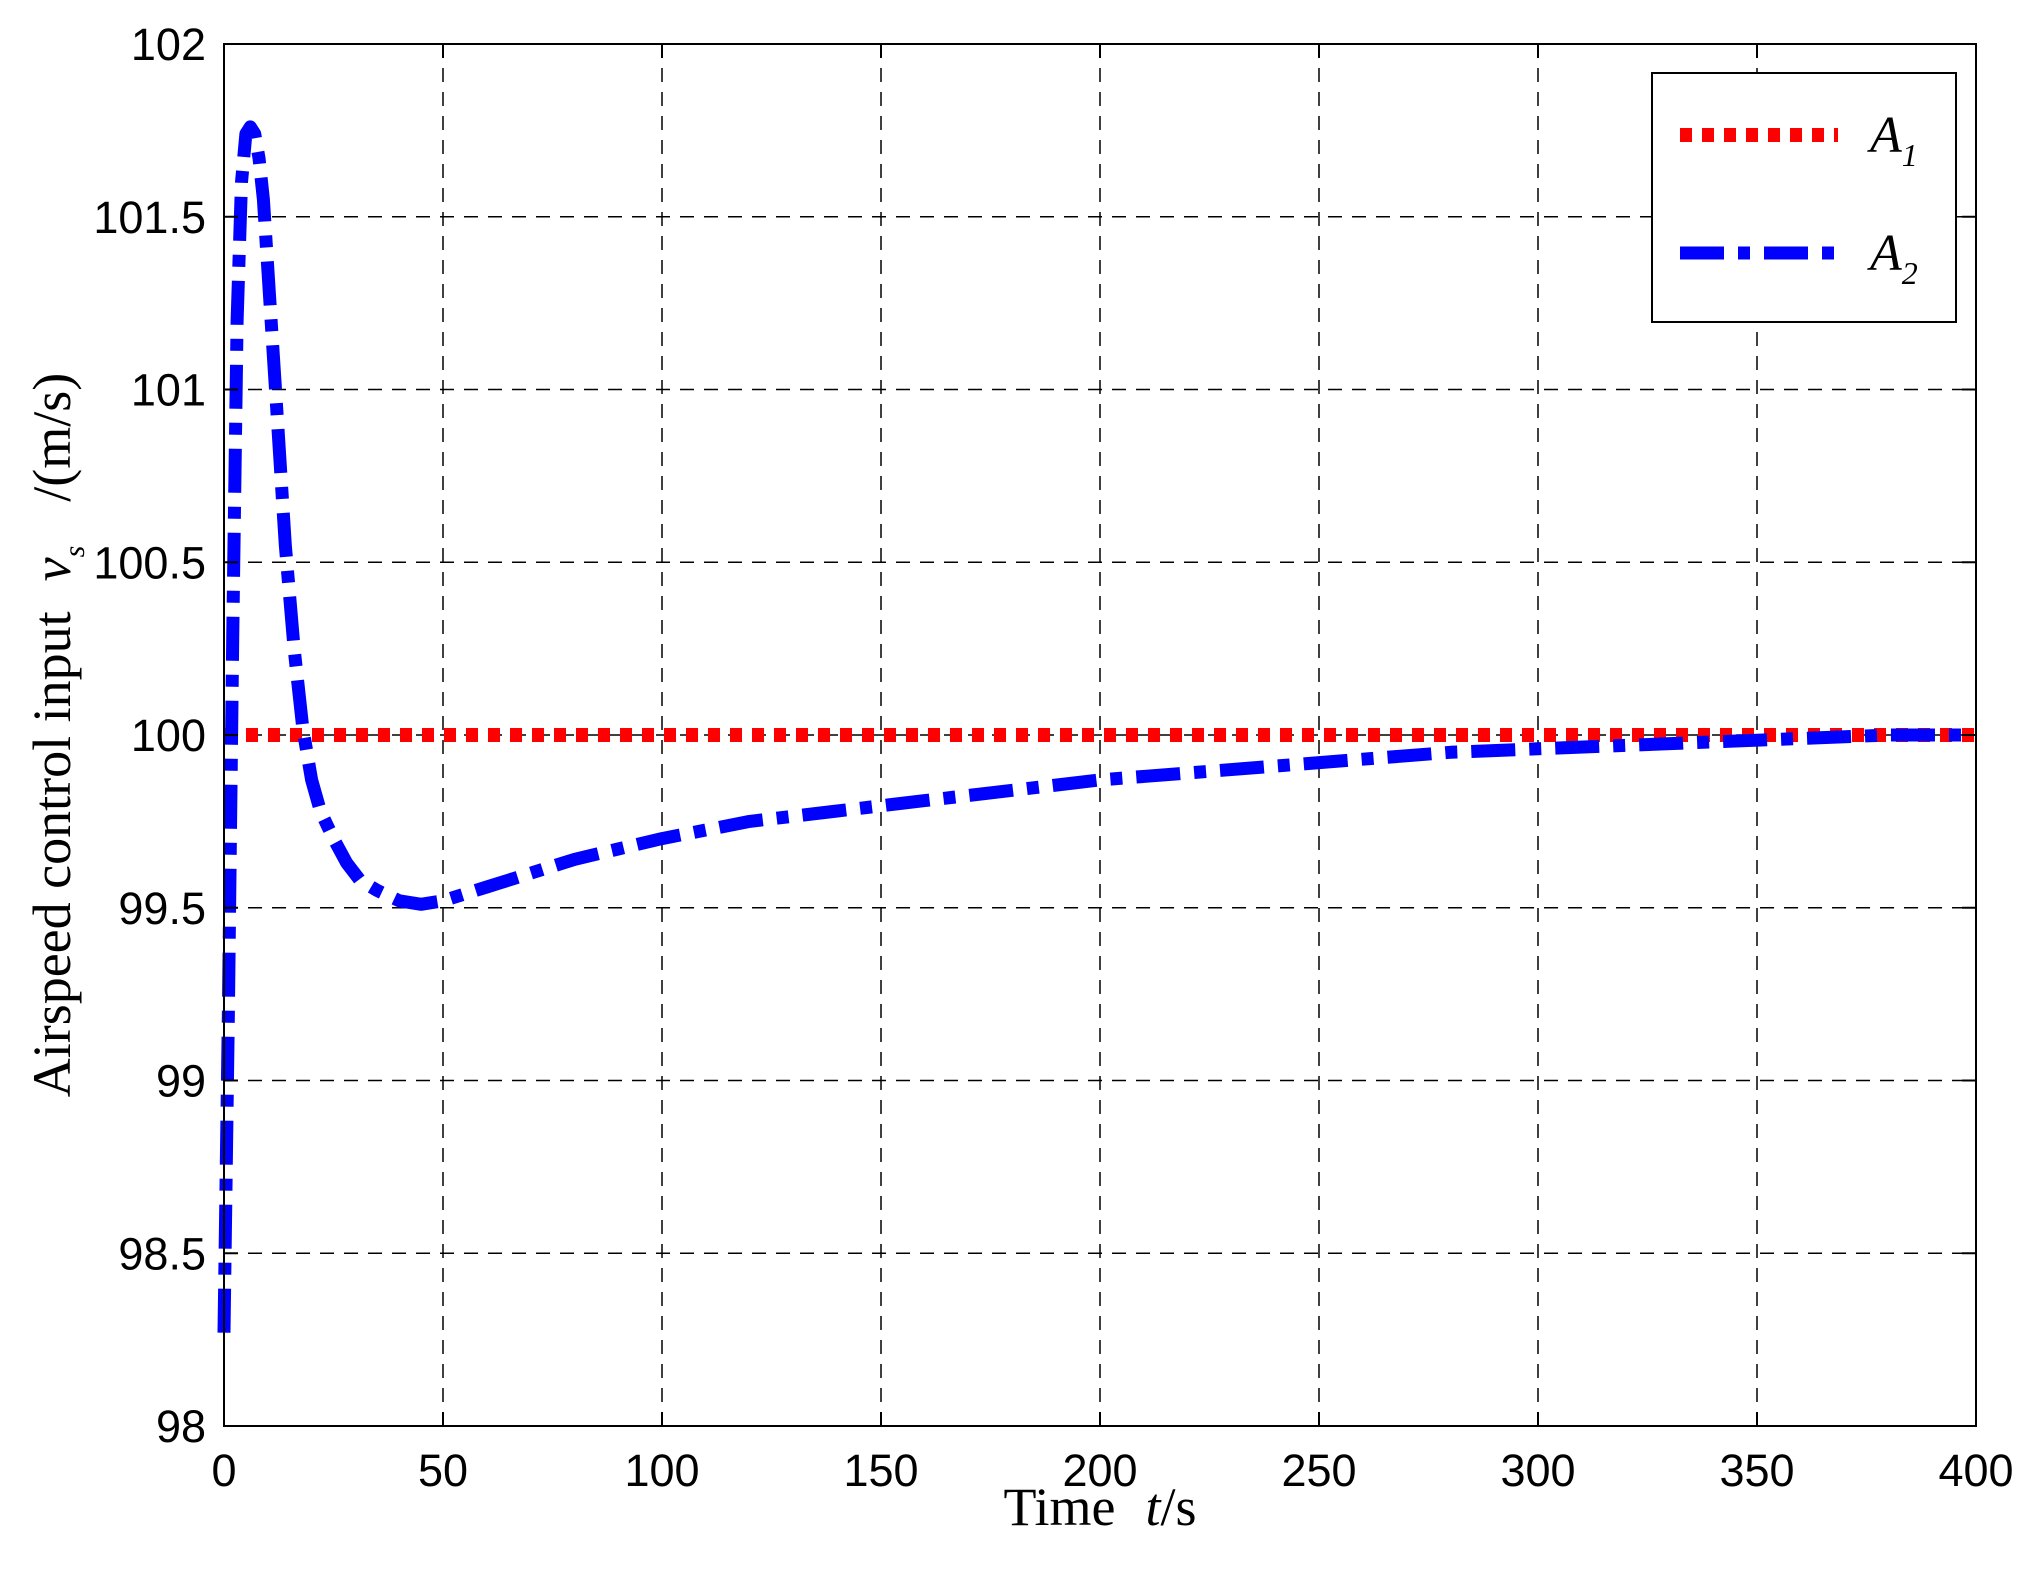  What do you see at coordinates (168, 735) in the screenshot?
I see `y-tick-label: 100` at bounding box center [168, 735].